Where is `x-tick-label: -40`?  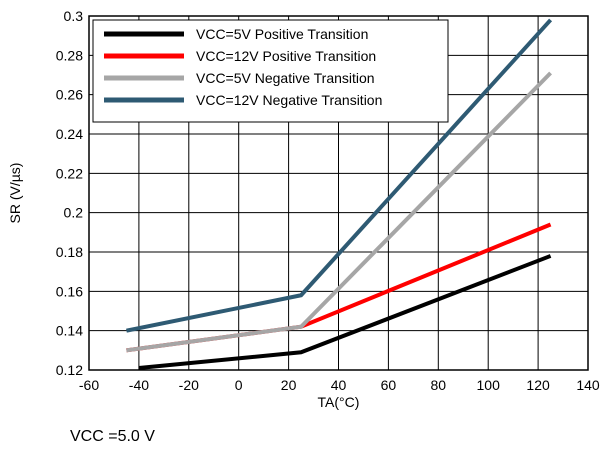
x-tick-label: -40 is located at coordinates (139, 385).